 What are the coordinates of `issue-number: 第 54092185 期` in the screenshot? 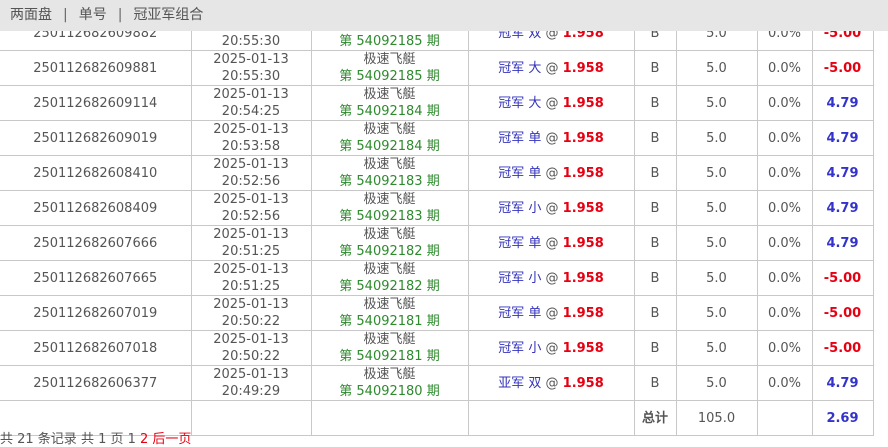 It's located at (389, 41).